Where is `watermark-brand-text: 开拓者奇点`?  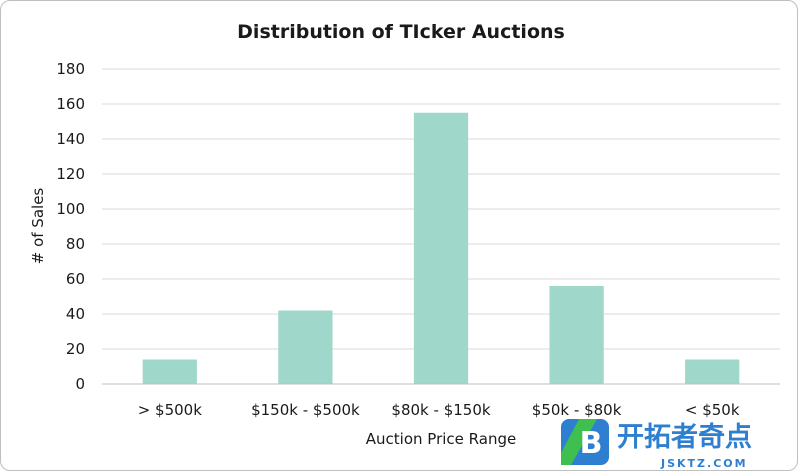
watermark-brand-text: 开拓者奇点 is located at coordinates (684, 437).